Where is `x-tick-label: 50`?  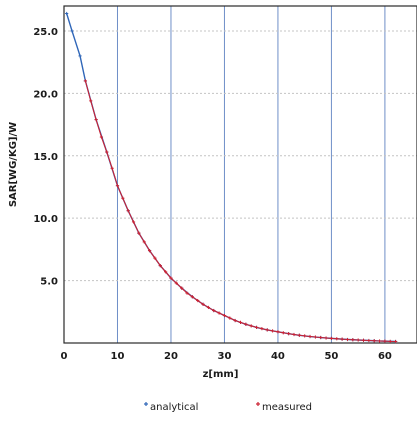
x-tick-label: 50 is located at coordinates (331, 356).